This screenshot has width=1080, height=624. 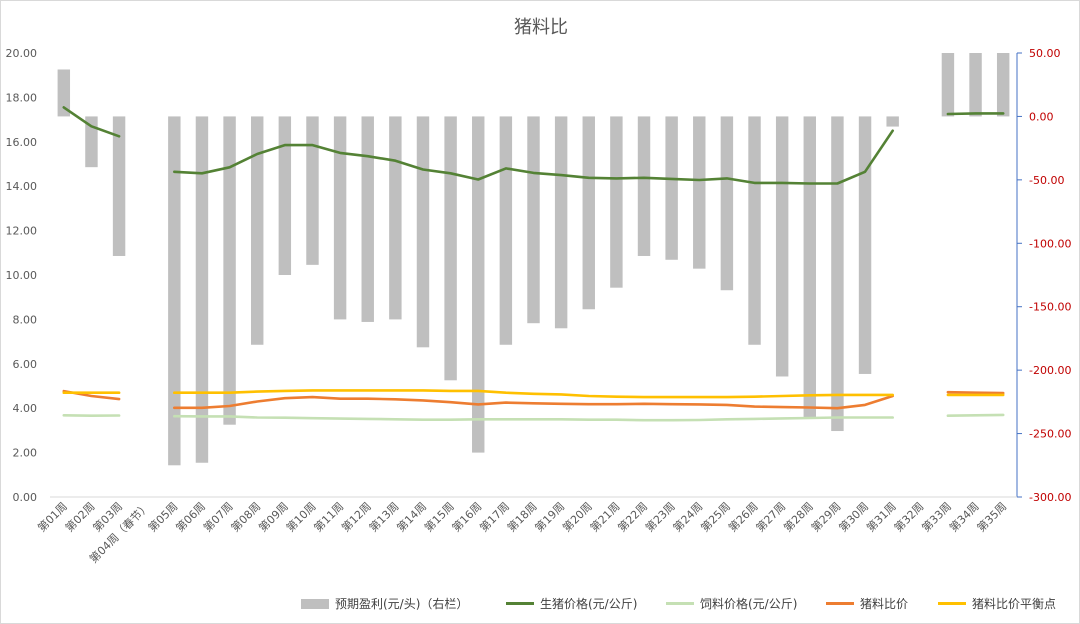 I want to click on right-axis-tick-label: -300.00, so click(x=1050, y=497).